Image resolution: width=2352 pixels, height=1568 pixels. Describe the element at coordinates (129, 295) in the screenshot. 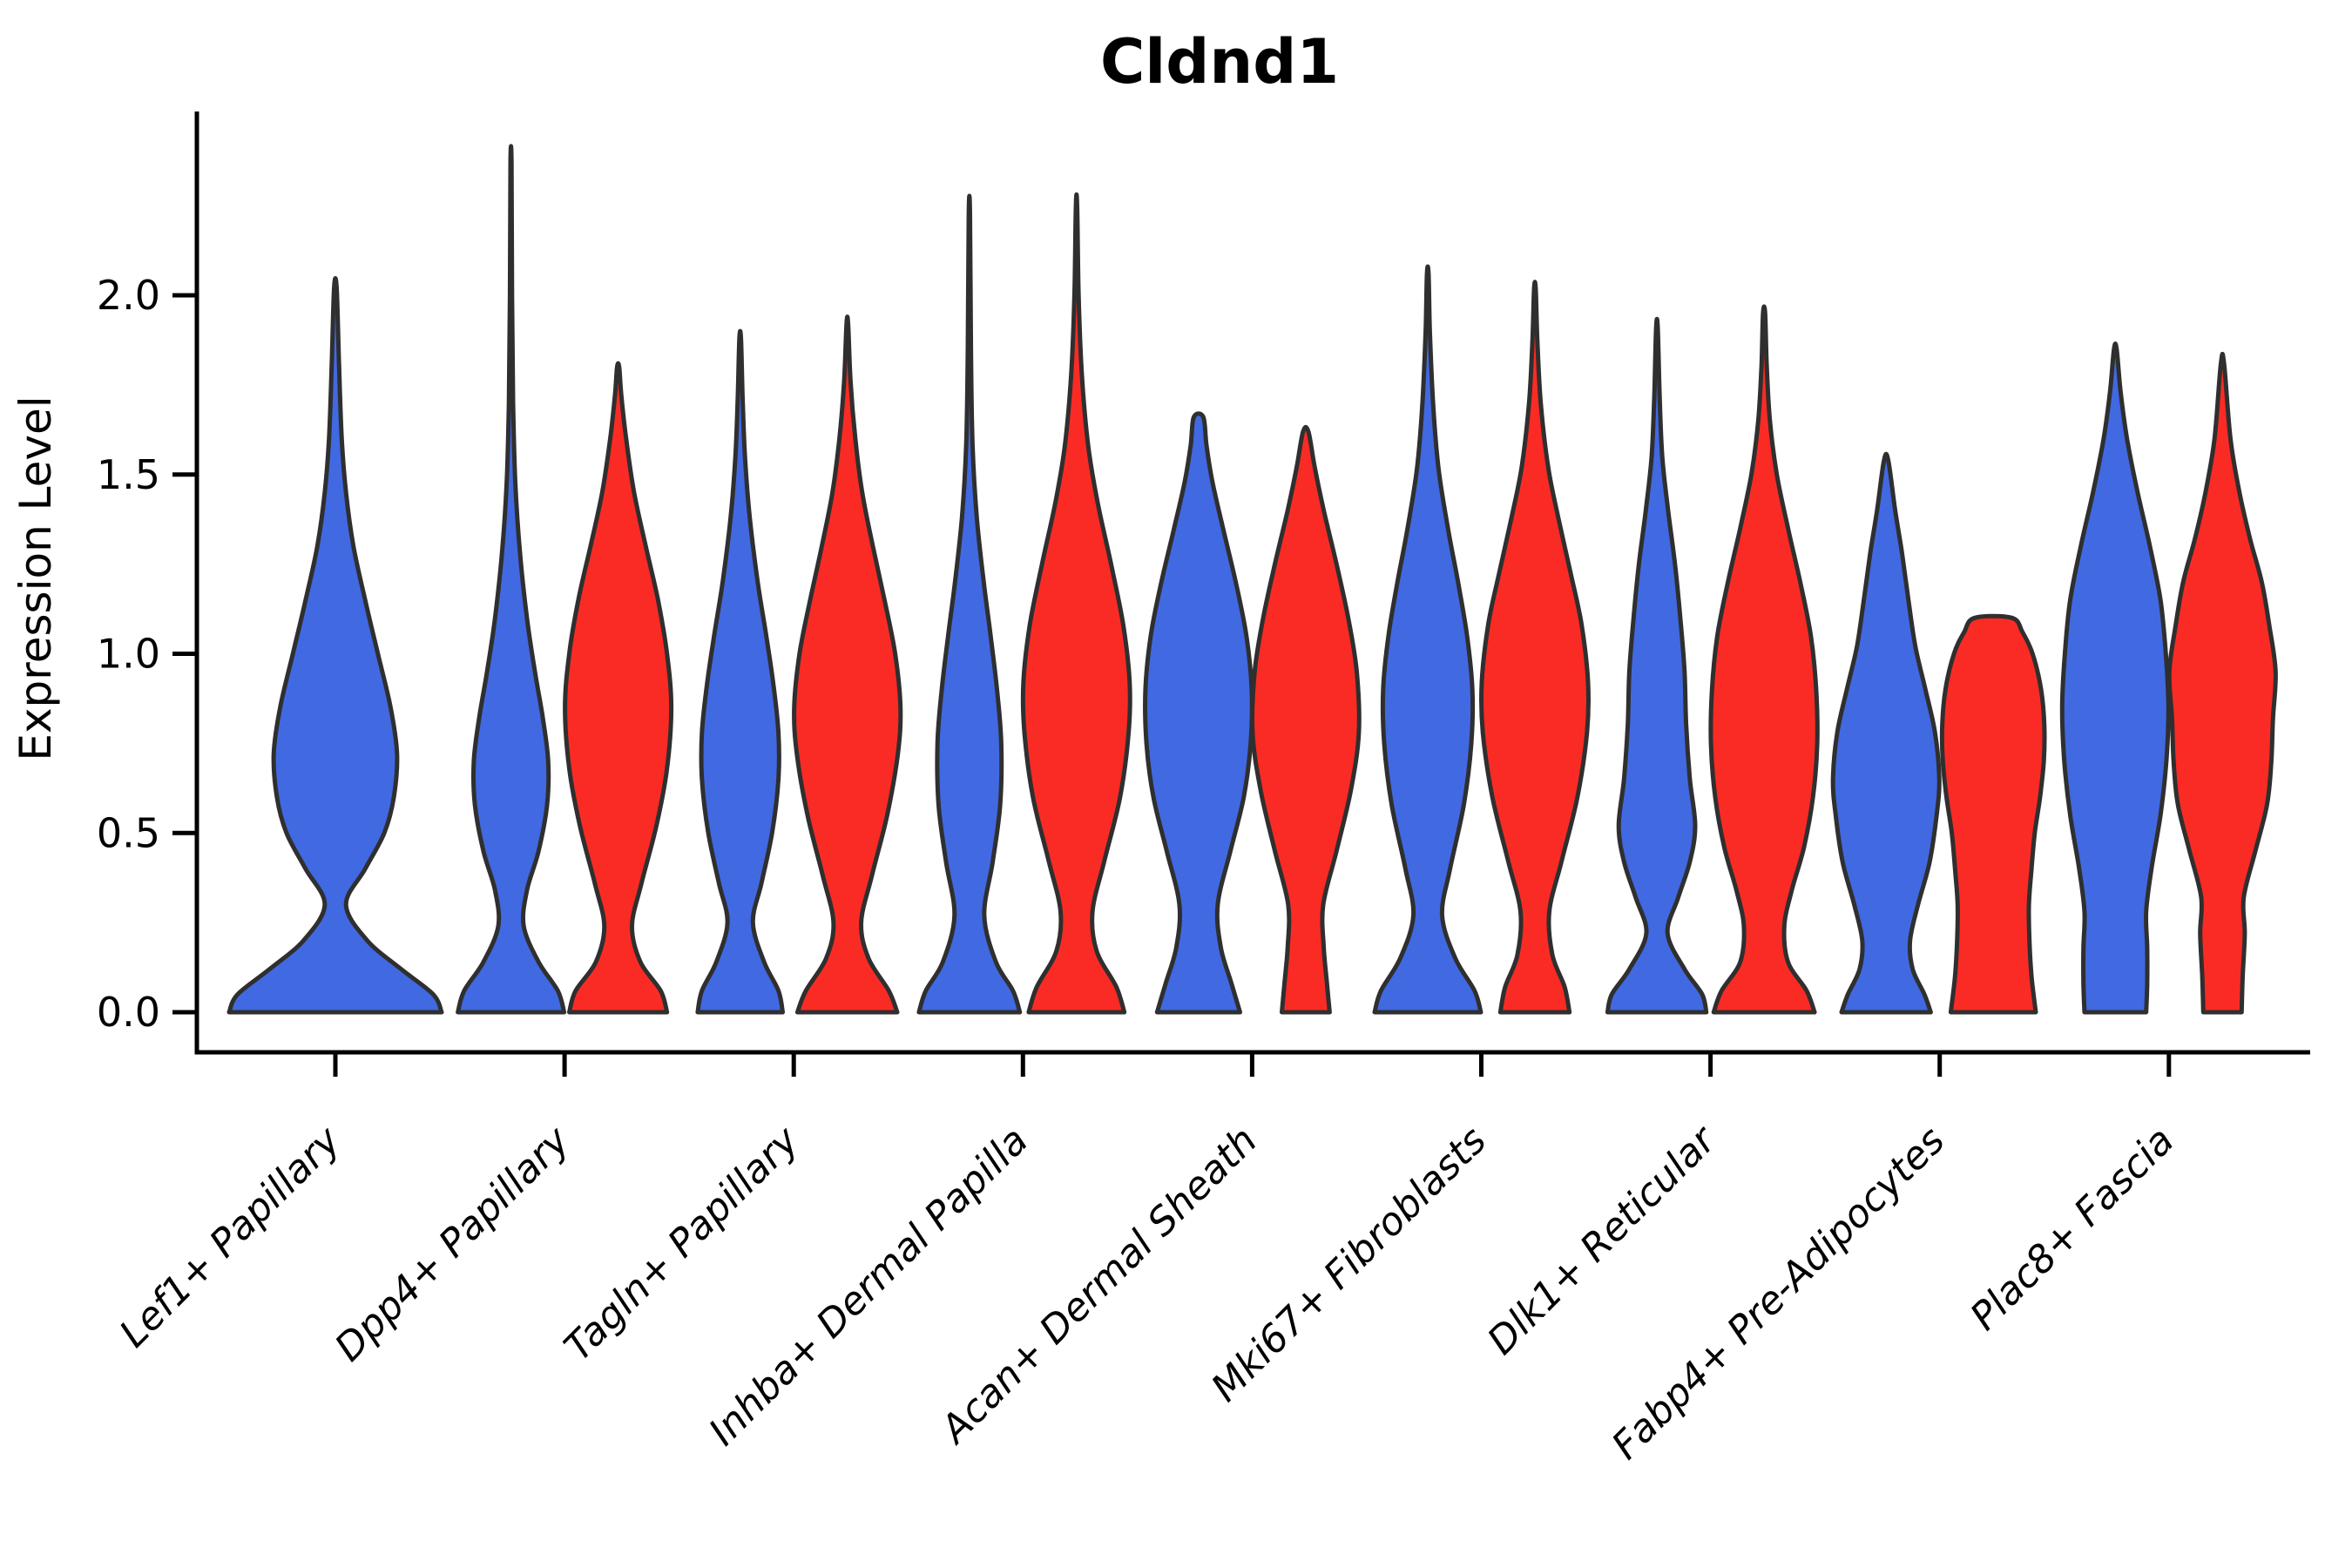

I see `y-tick-label: 2.0` at that location.